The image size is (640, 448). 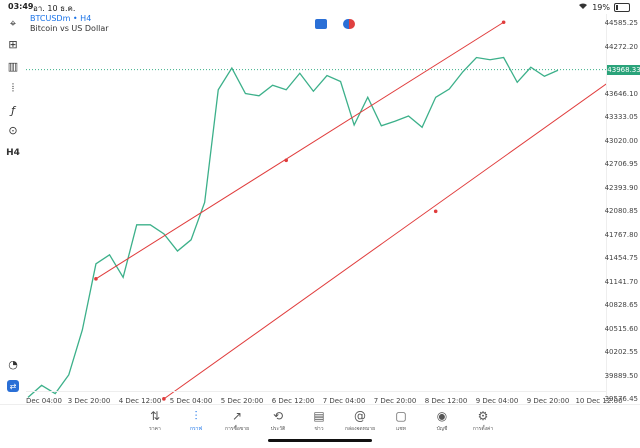 What do you see at coordinates (13, 130) in the screenshot?
I see `shapes-icon: ⊙` at bounding box center [13, 130].